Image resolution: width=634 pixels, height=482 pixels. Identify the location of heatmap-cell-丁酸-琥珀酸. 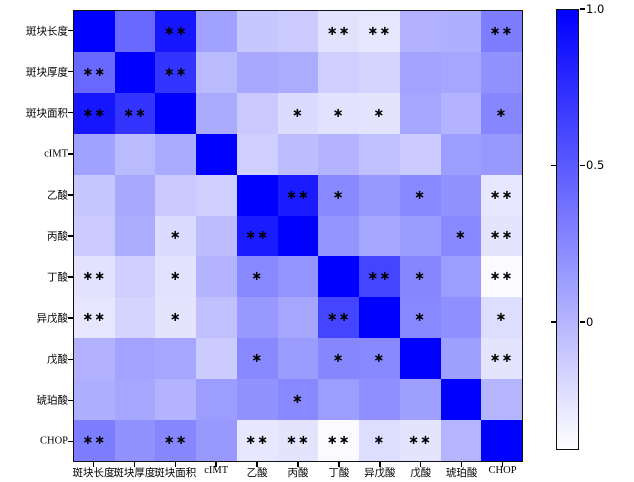
(461, 277).